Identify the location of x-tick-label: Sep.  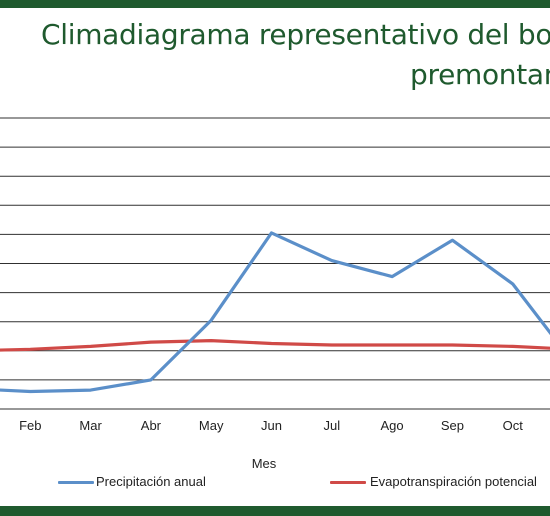
(452, 425).